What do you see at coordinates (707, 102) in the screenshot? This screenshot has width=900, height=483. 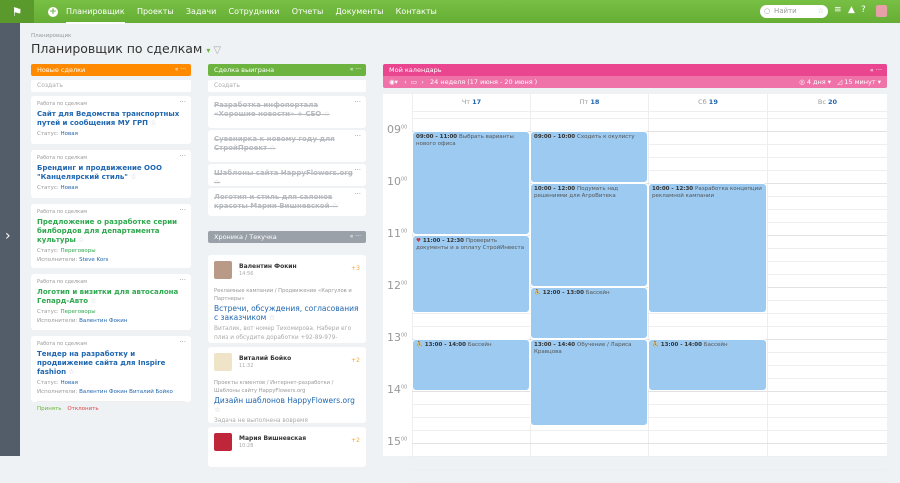 I see `day-header: Сб 19` at bounding box center [707, 102].